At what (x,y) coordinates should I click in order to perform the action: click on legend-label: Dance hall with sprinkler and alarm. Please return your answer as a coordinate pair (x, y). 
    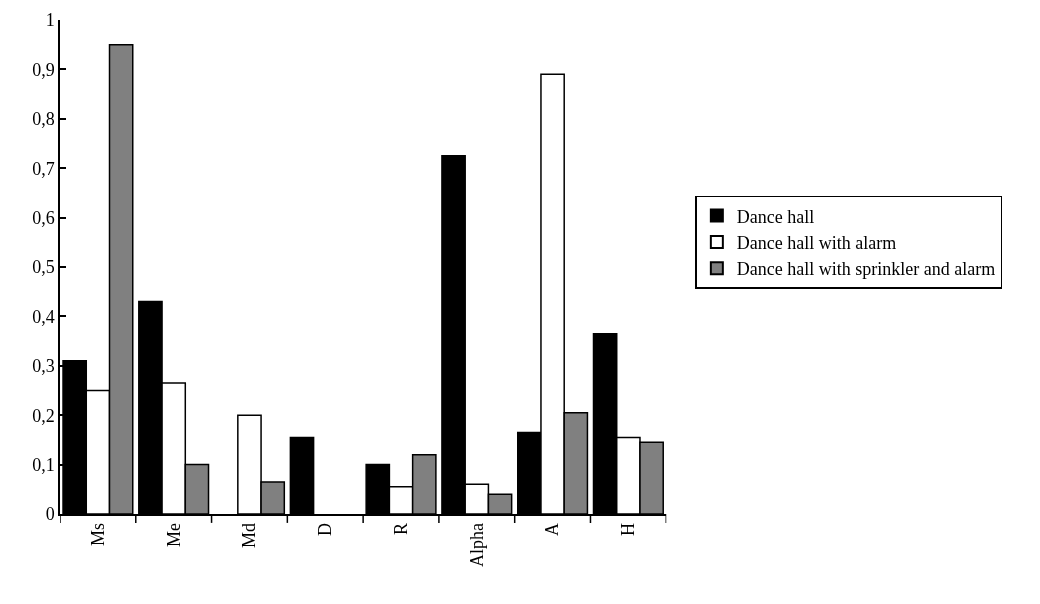
    Looking at the image, I should click on (866, 269).